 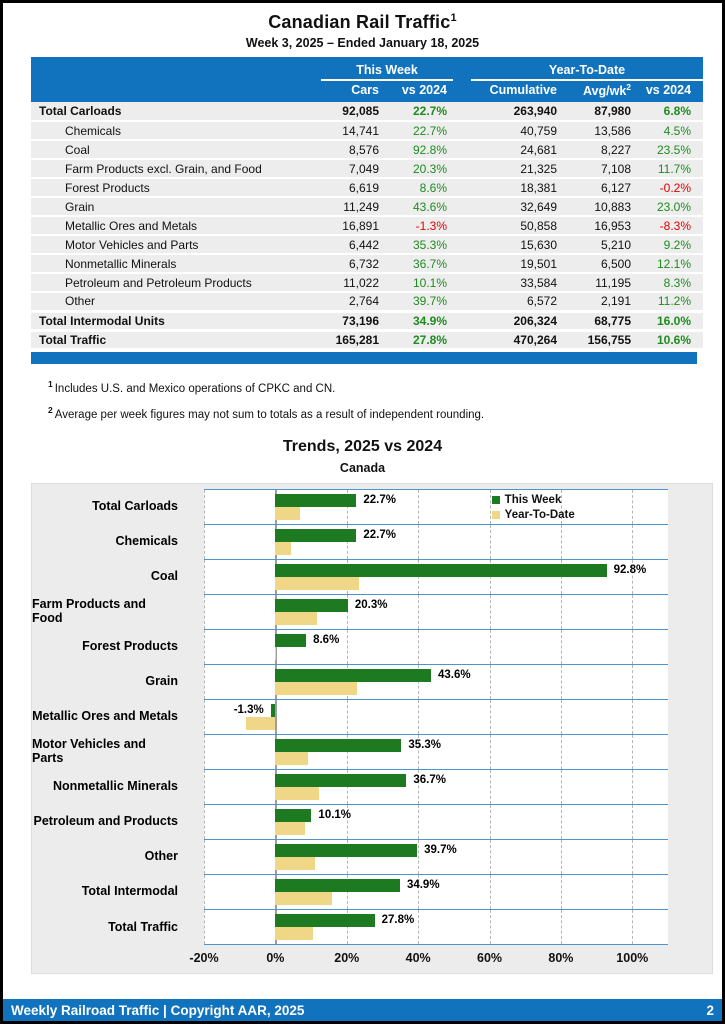 I want to click on chart-category-label: Other, so click(x=161, y=856).